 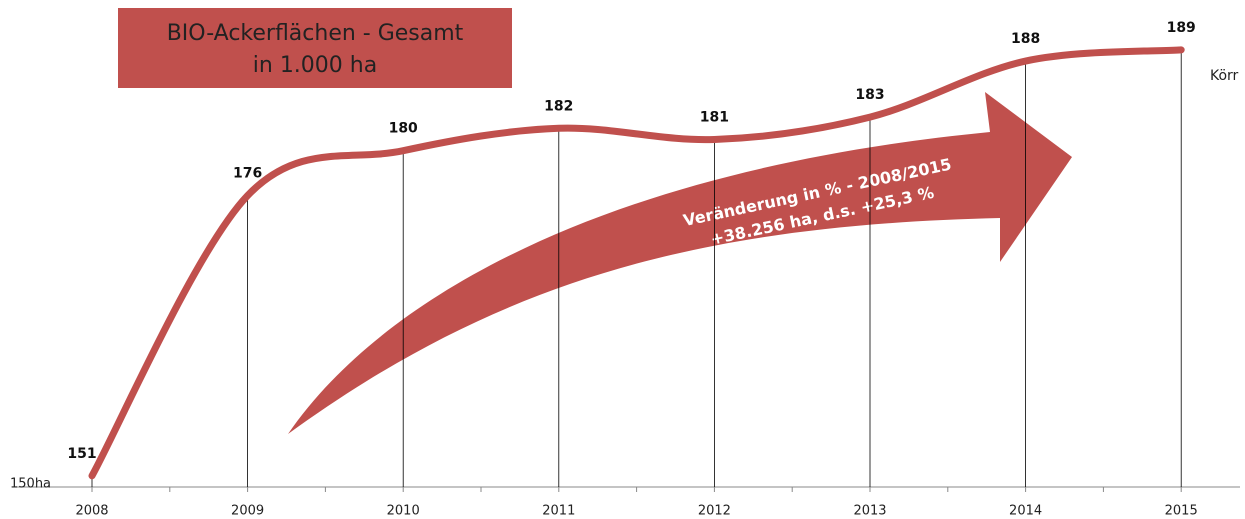 I want to click on data-label: 151, so click(x=81, y=454).